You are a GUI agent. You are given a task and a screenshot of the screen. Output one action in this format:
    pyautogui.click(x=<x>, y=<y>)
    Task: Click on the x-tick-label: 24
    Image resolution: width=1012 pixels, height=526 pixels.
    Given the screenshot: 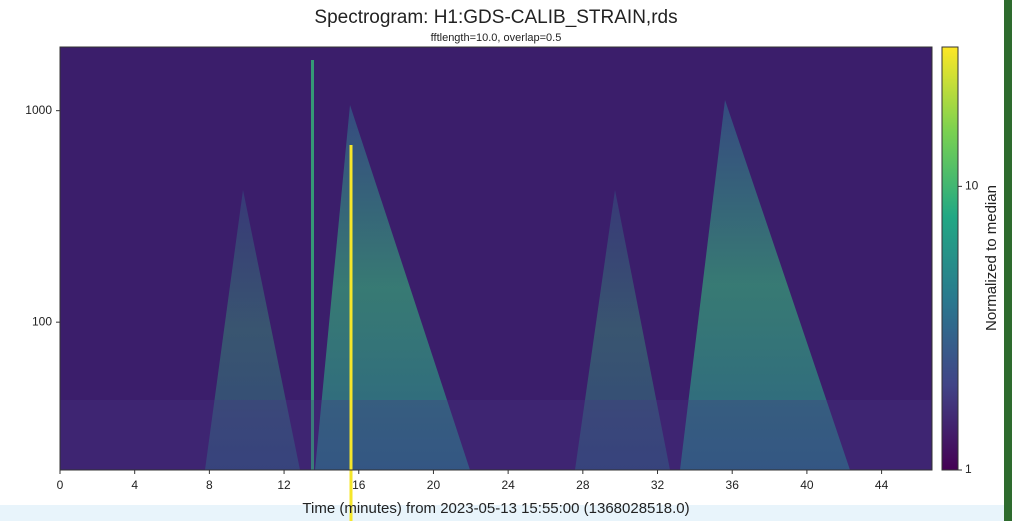 What is the action you would take?
    pyautogui.click(x=508, y=485)
    